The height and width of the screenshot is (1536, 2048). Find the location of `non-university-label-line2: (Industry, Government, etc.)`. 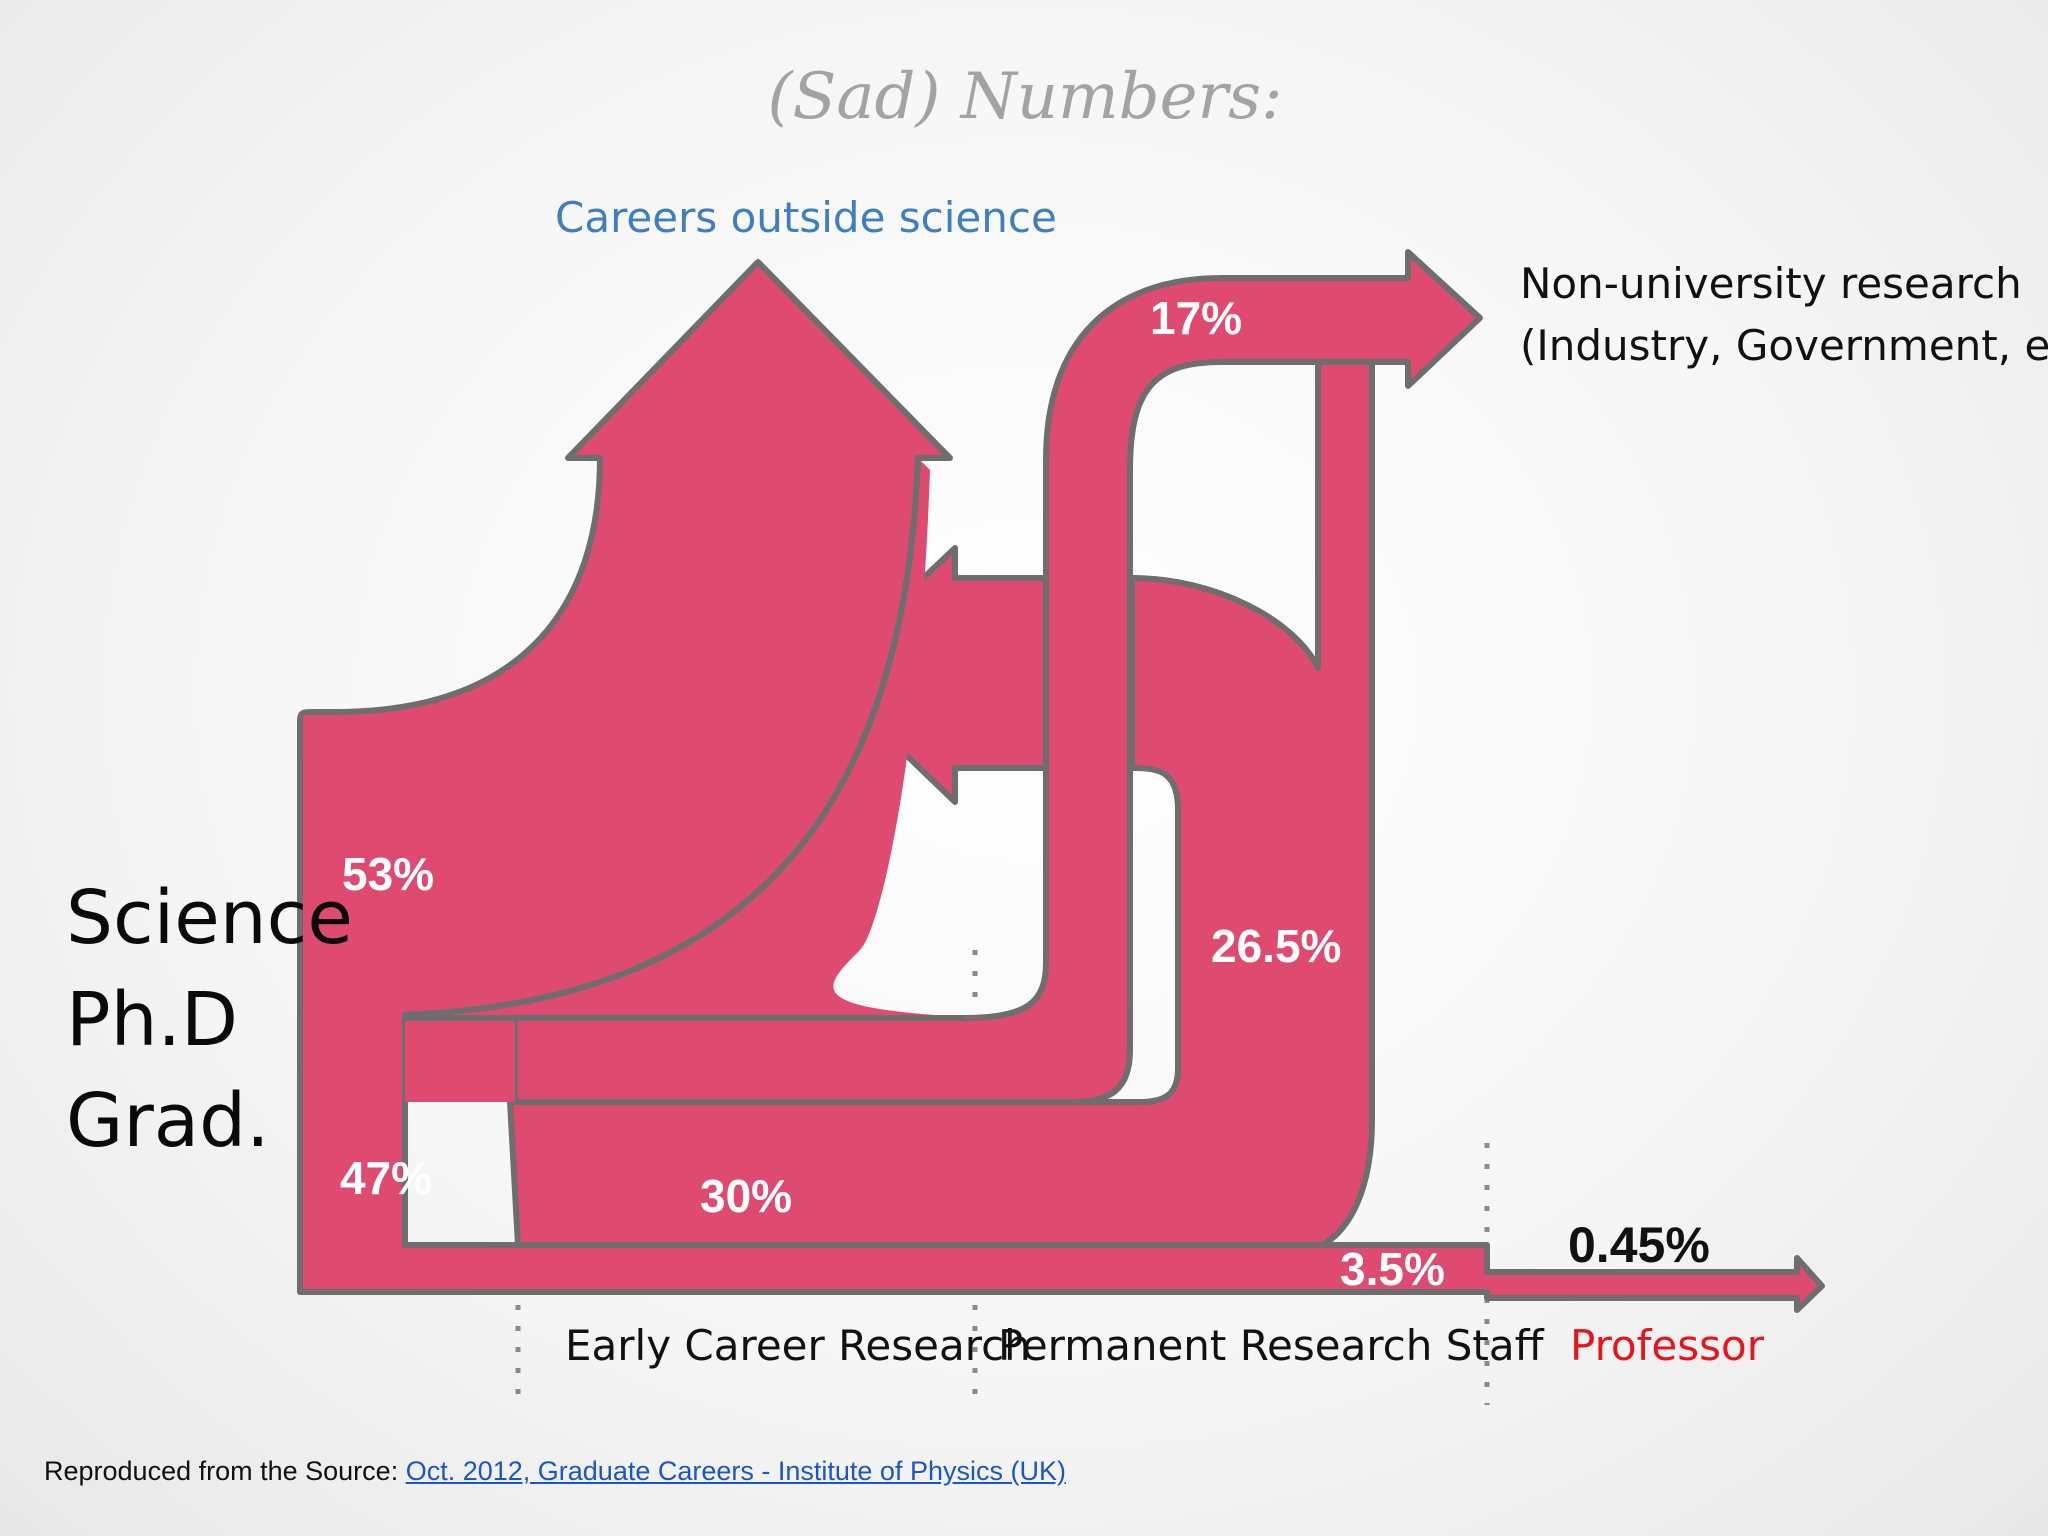

non-university-label-line2: (Industry, Government, etc.) is located at coordinates (1784, 345).